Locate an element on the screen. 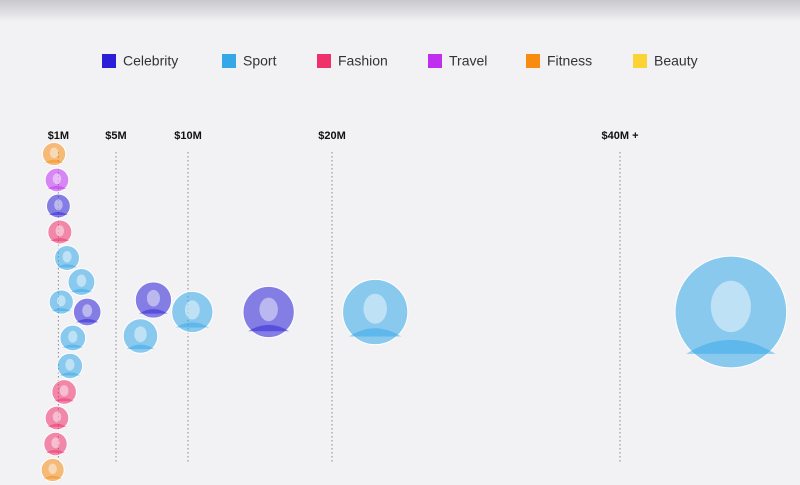 This screenshot has height=485, width=800. legend-label: Sport is located at coordinates (260, 61).